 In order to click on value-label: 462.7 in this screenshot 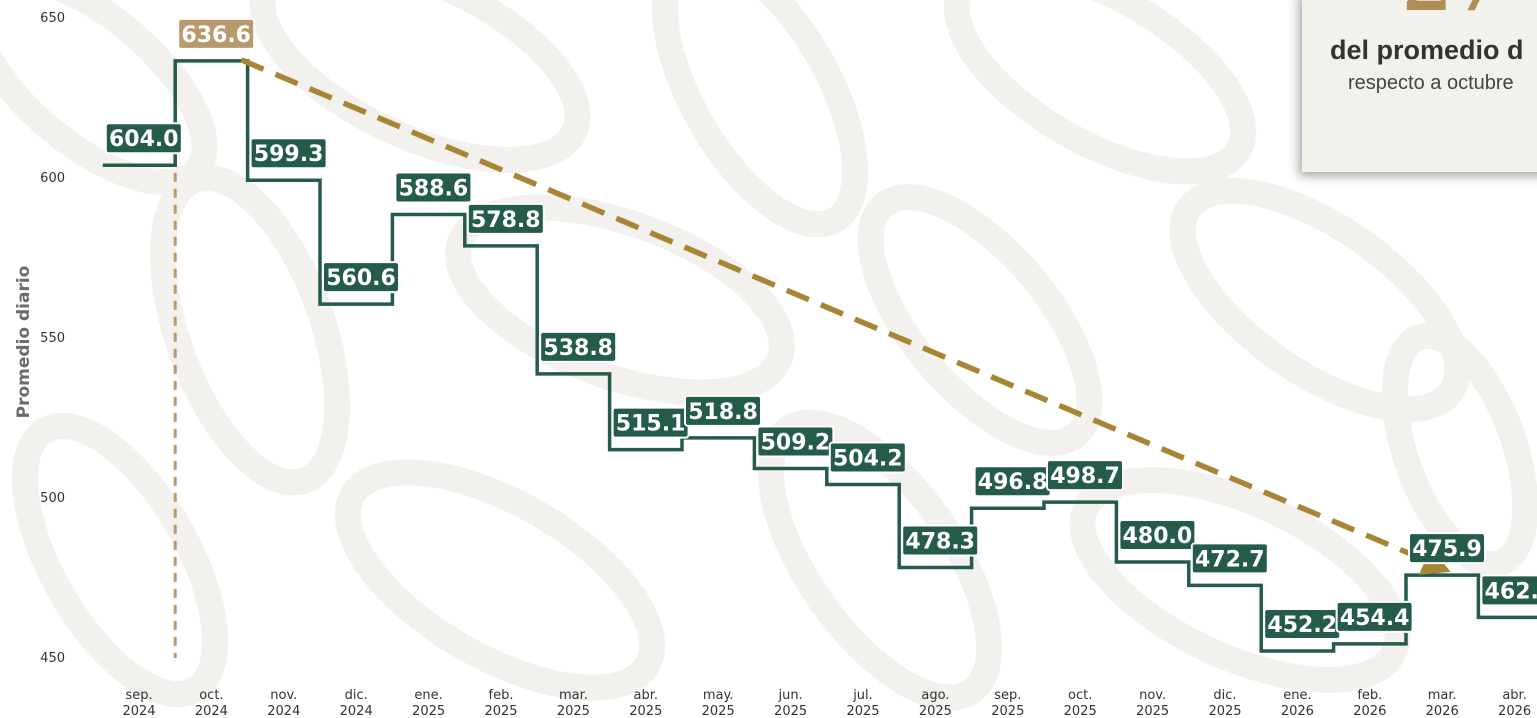, I will do `click(1511, 591)`.